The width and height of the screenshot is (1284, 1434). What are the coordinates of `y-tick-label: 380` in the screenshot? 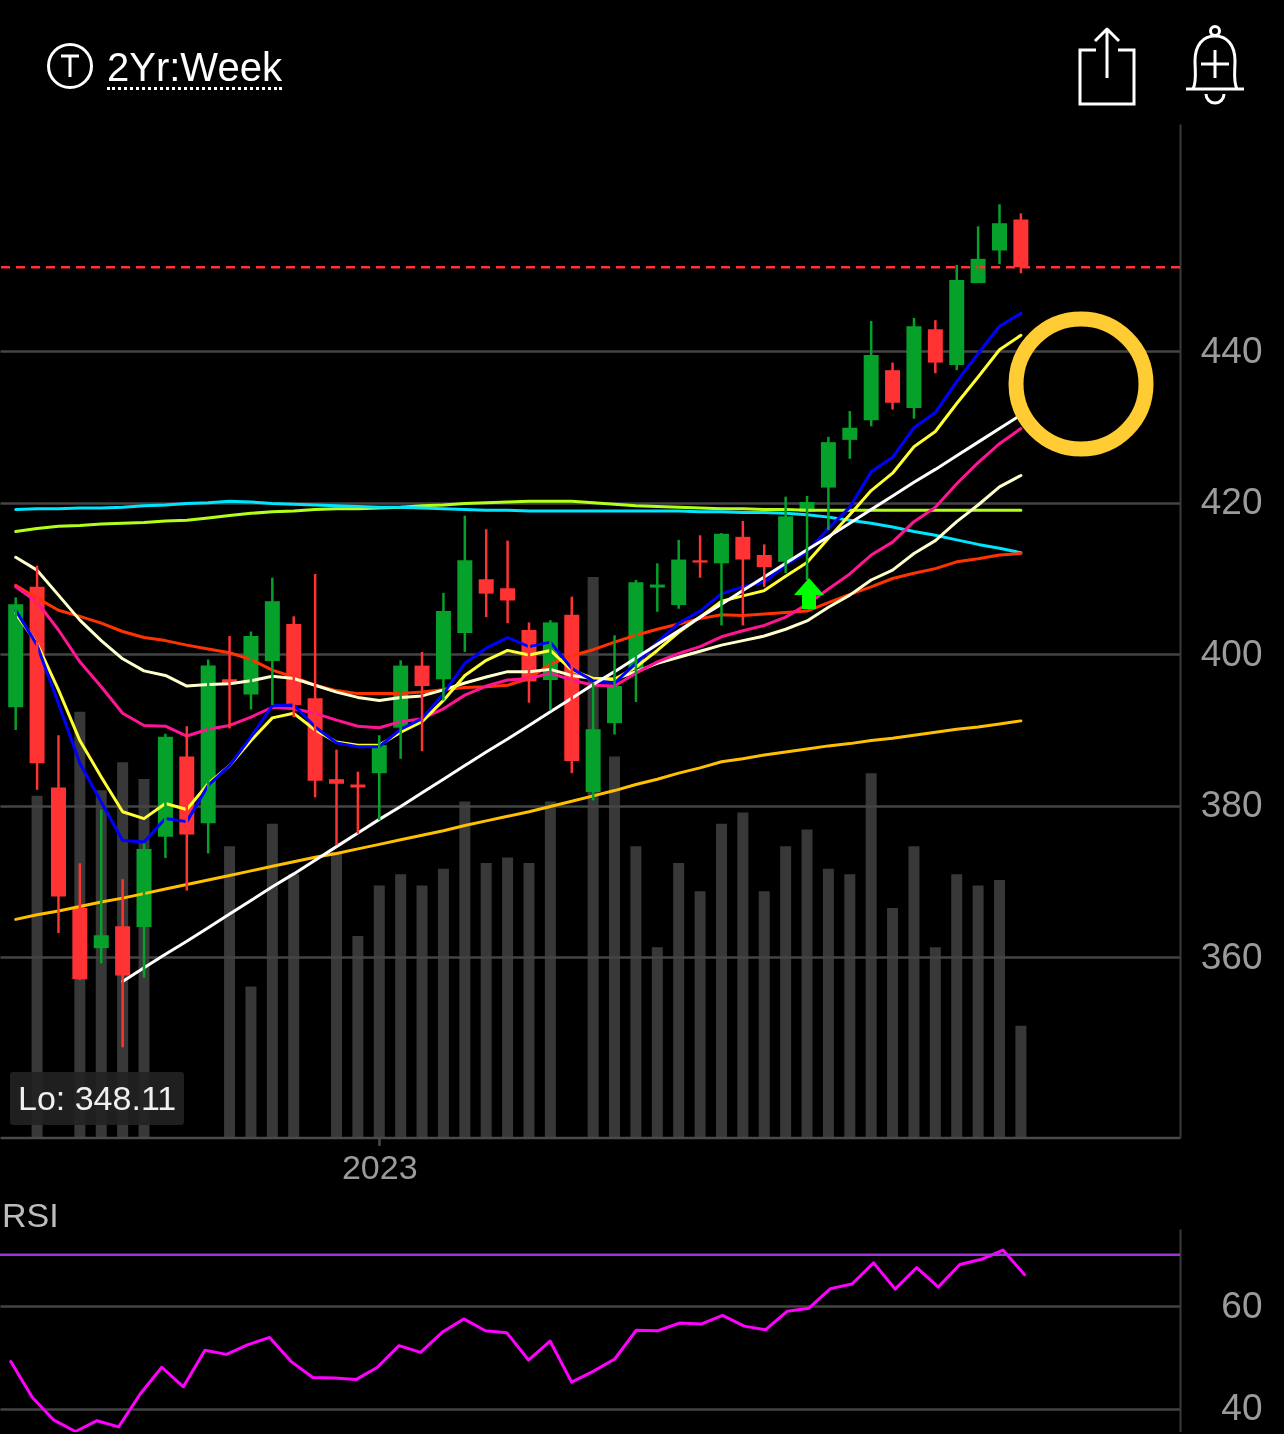 It's located at (1231, 805).